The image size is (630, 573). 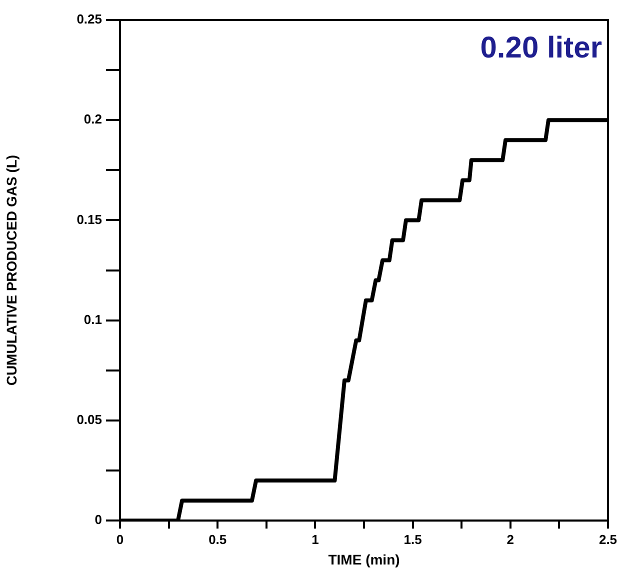 What do you see at coordinates (120, 539) in the screenshot?
I see `x-tick-label: 0` at bounding box center [120, 539].